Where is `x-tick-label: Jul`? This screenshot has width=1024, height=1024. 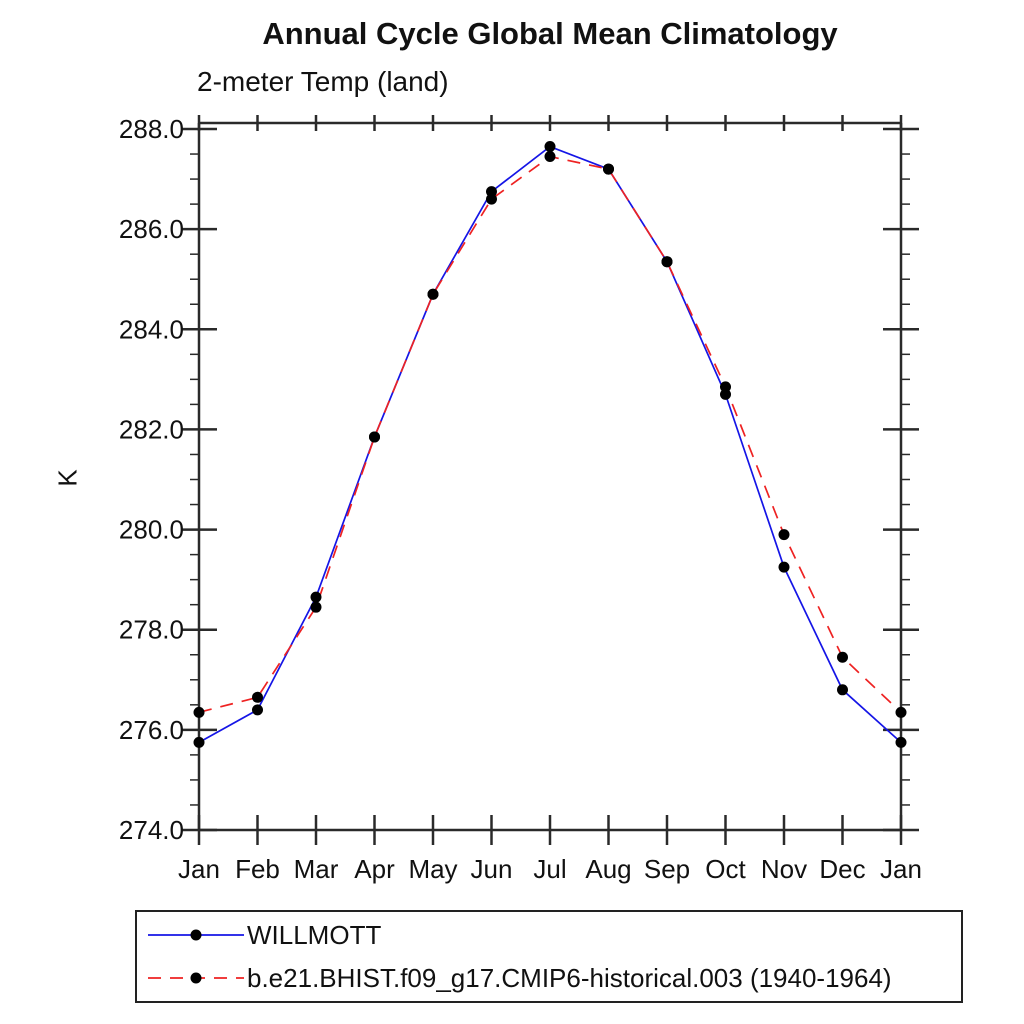
x-tick-label: Jul is located at coordinates (549, 869).